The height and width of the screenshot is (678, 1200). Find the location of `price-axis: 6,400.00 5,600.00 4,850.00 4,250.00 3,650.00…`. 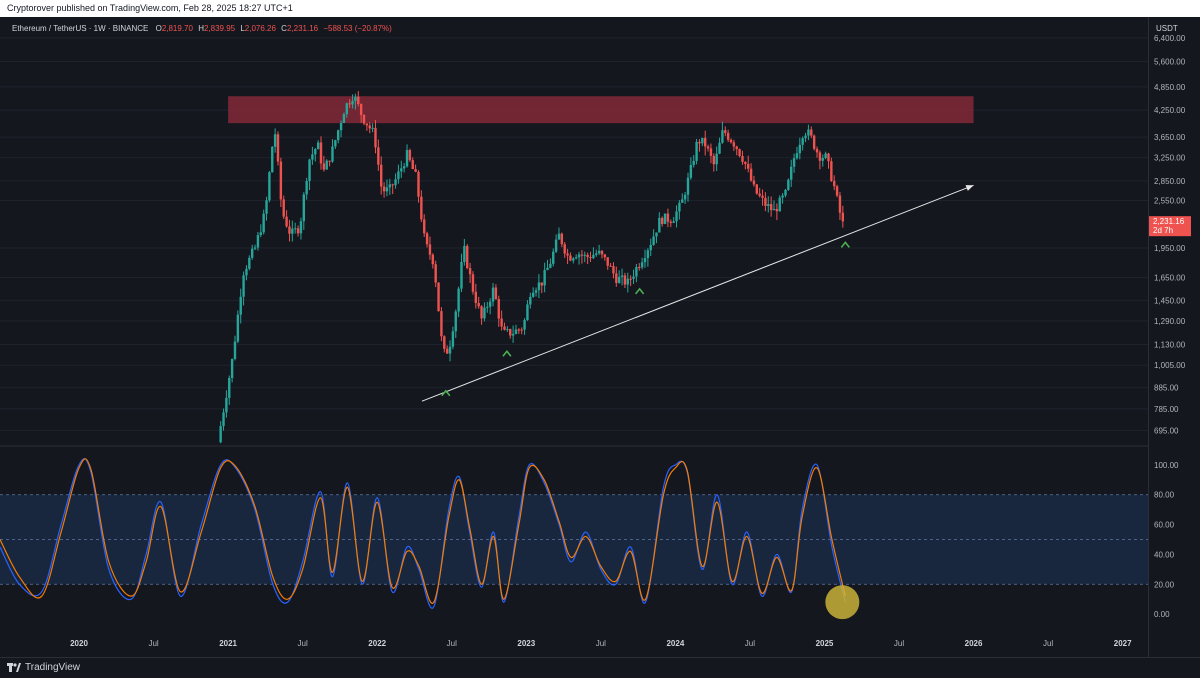

price-axis: 6,400.00 5,600.00 4,850.00 4,250.00 3,650.00… is located at coordinates (1170, 235).